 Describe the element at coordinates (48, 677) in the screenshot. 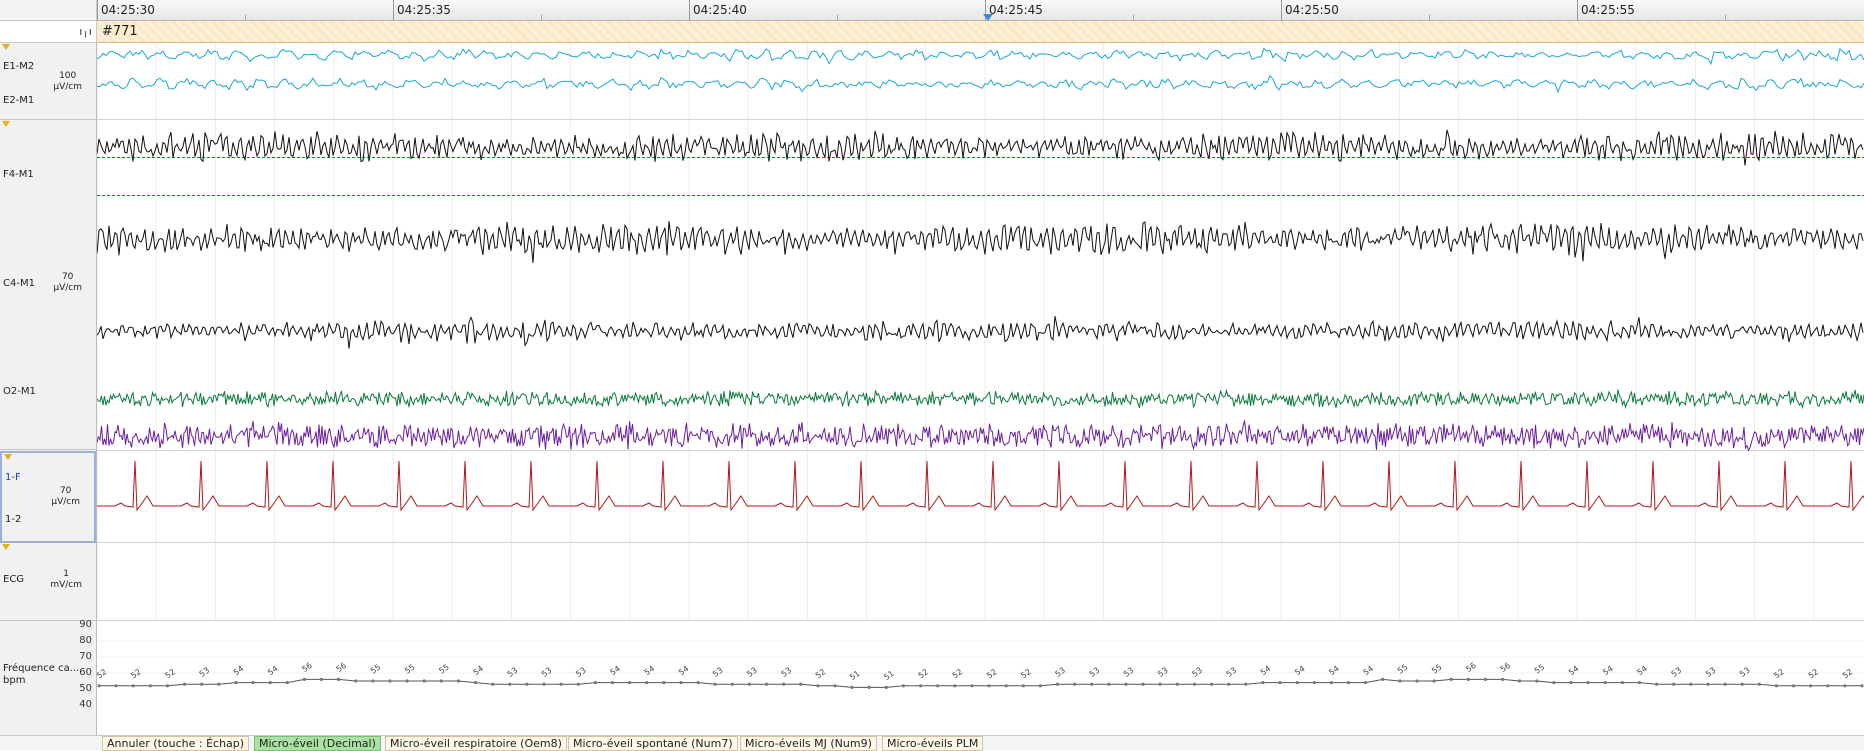

I see `channel-group-heart-rate: Fréquence ca... bpm 90 80 70 60 50 40` at that location.